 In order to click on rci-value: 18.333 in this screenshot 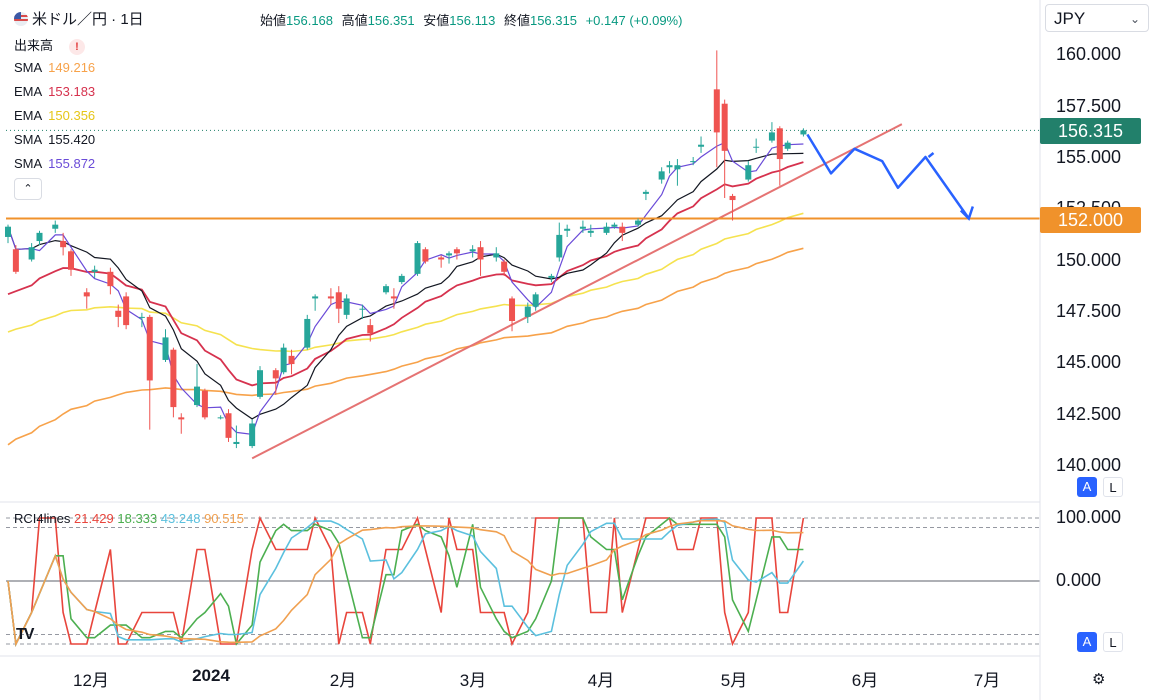, I will do `click(137, 518)`.